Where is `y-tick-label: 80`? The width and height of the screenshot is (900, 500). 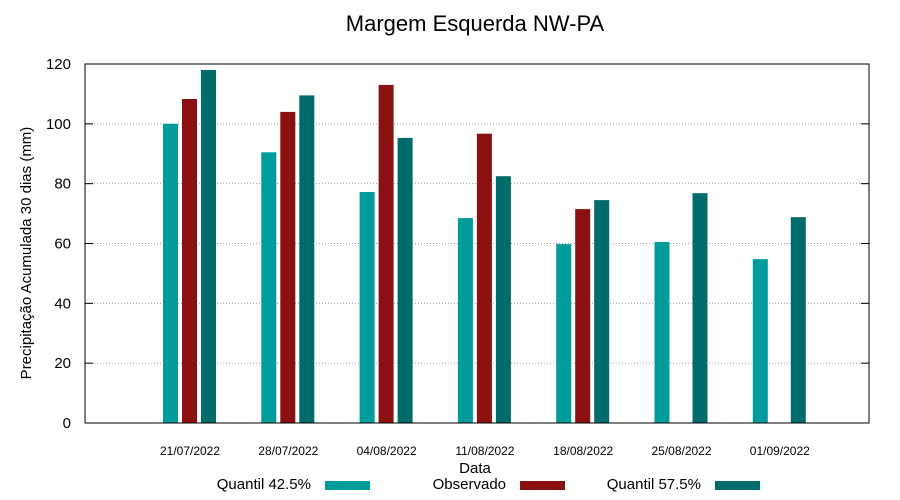 y-tick-label: 80 is located at coordinates (62, 184).